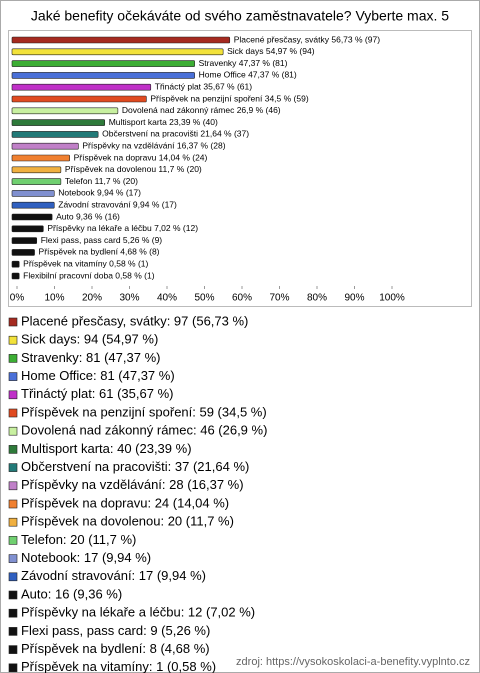  What do you see at coordinates (163, 122) in the screenshot?
I see `bar-label: Multisport karta 23,39 % (40)` at bounding box center [163, 122].